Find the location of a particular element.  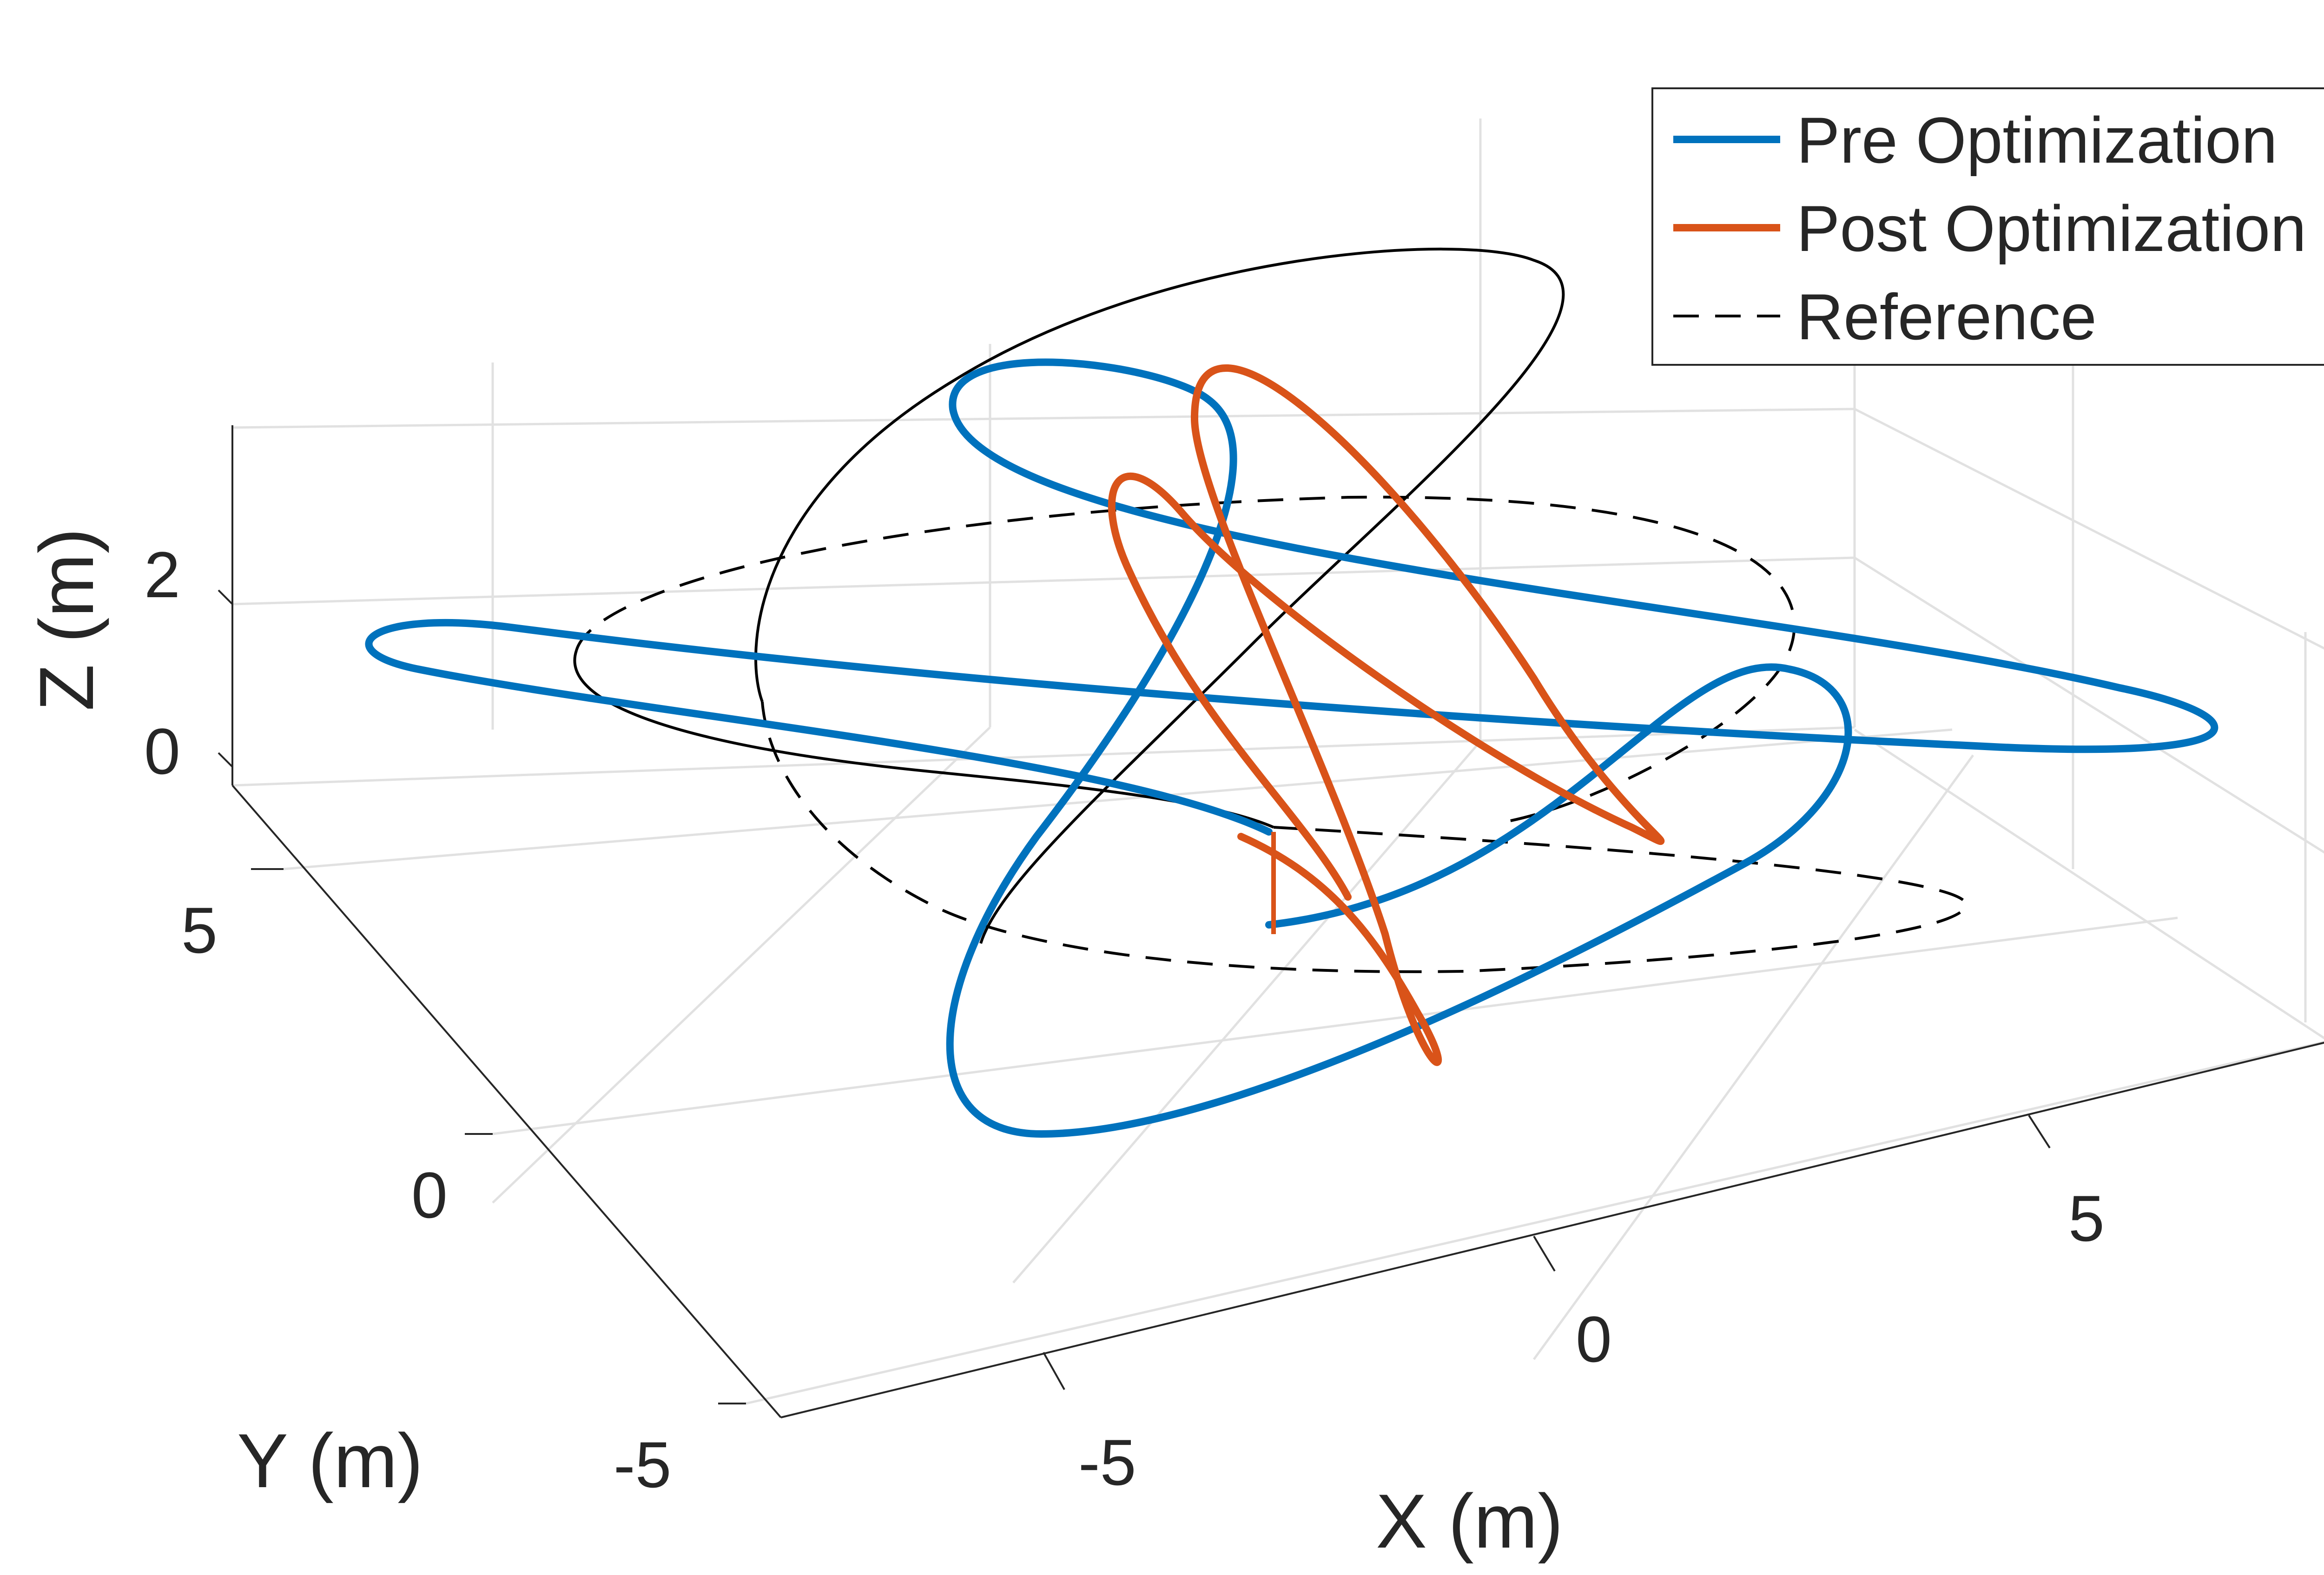

wall-grid-top is located at coordinates (1043, 418).